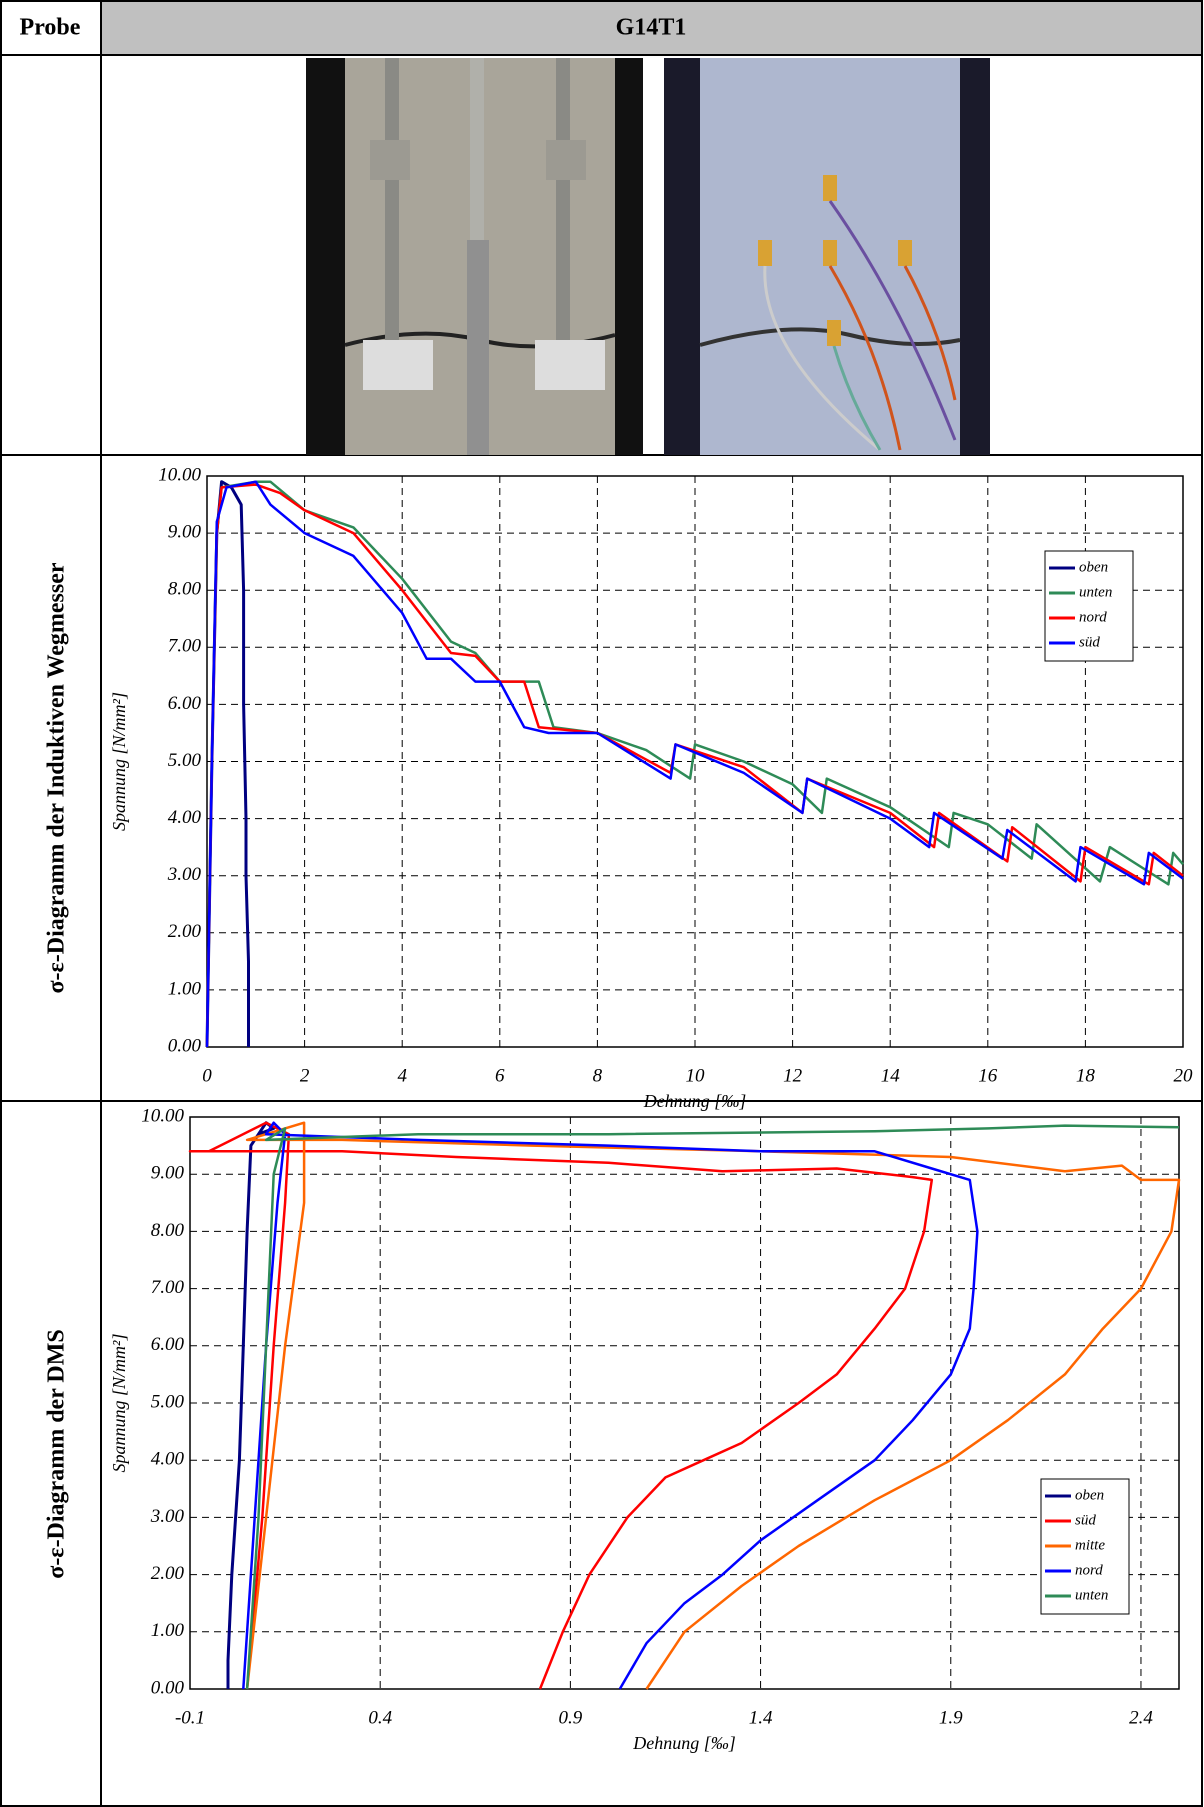  Describe the element at coordinates (474, 256) in the screenshot. I see `photo-left` at that location.